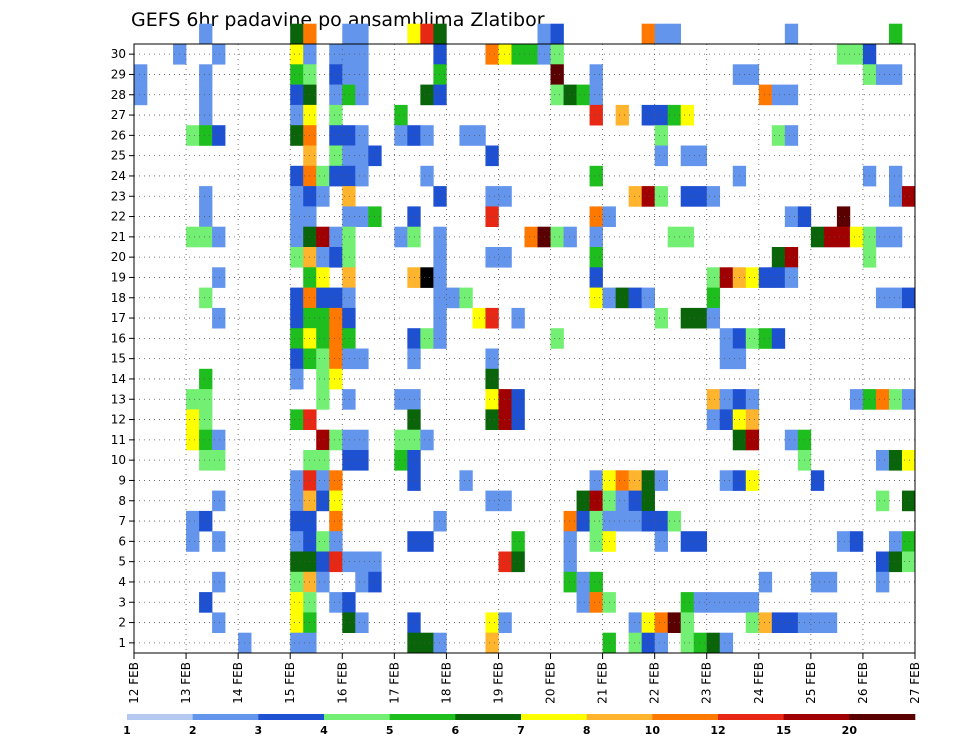  I want to click on x-tick-label: 17 FEB, so click(394, 683).